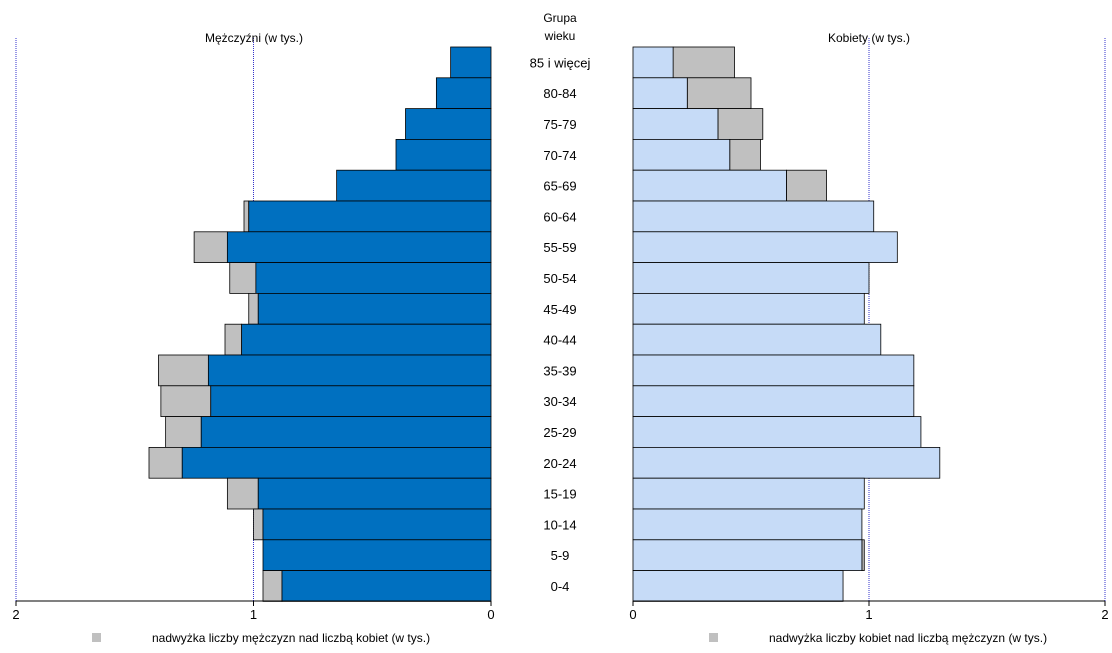 This screenshot has height=653, width=1112. I want to click on left-tick-label: 1, so click(253, 614).